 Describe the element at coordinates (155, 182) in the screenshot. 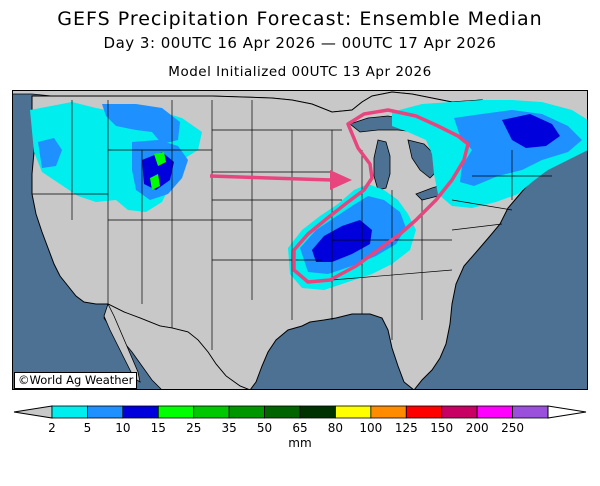

I see `precip-area-wyoming-green-b` at that location.